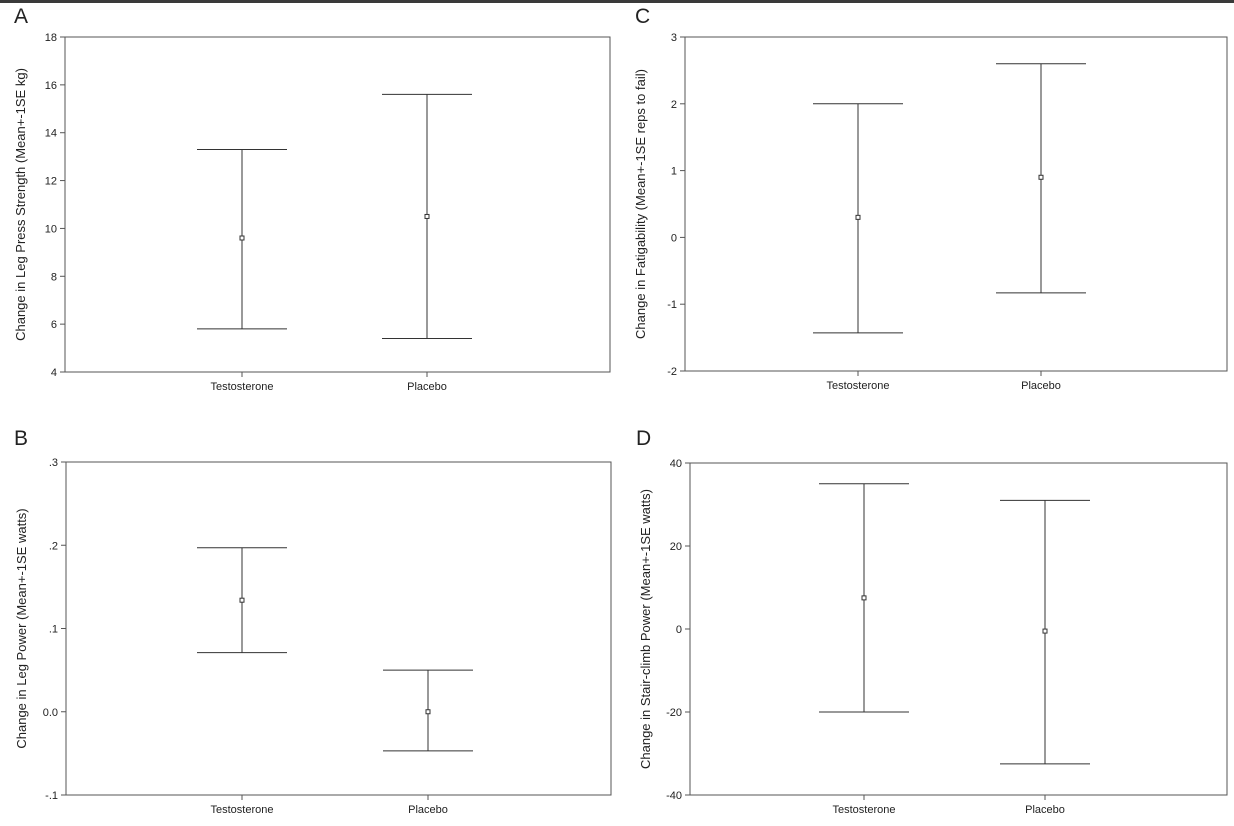 This screenshot has height=826, width=1234. What do you see at coordinates (53, 546) in the screenshot?
I see `y-tick-label: .2` at bounding box center [53, 546].